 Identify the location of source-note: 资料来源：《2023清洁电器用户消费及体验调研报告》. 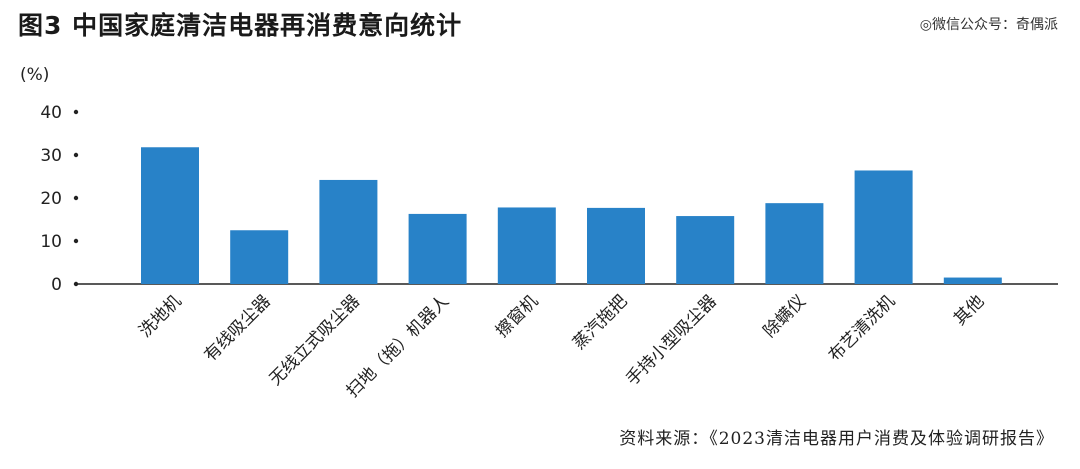
(836, 439).